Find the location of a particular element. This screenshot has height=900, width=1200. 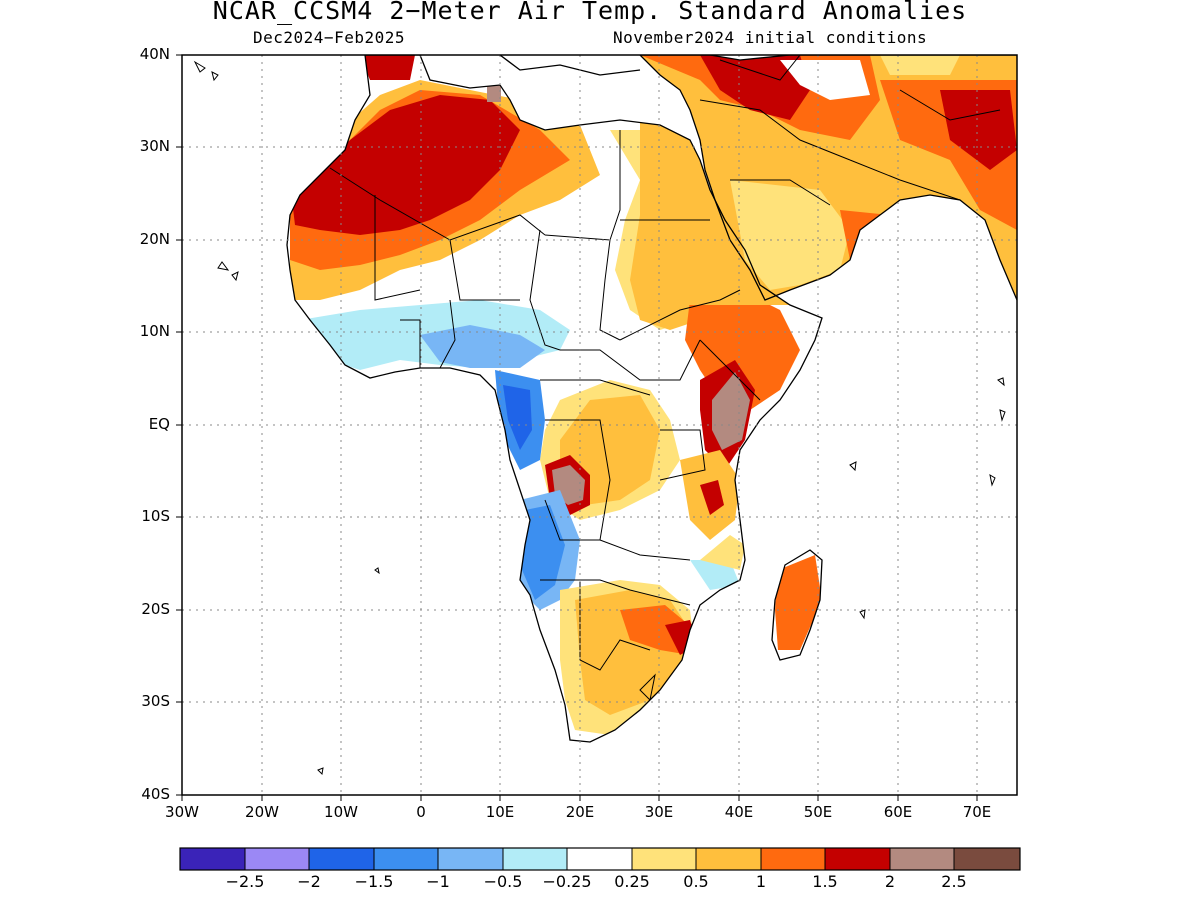

lat-label: 10N is located at coordinates (154, 331).